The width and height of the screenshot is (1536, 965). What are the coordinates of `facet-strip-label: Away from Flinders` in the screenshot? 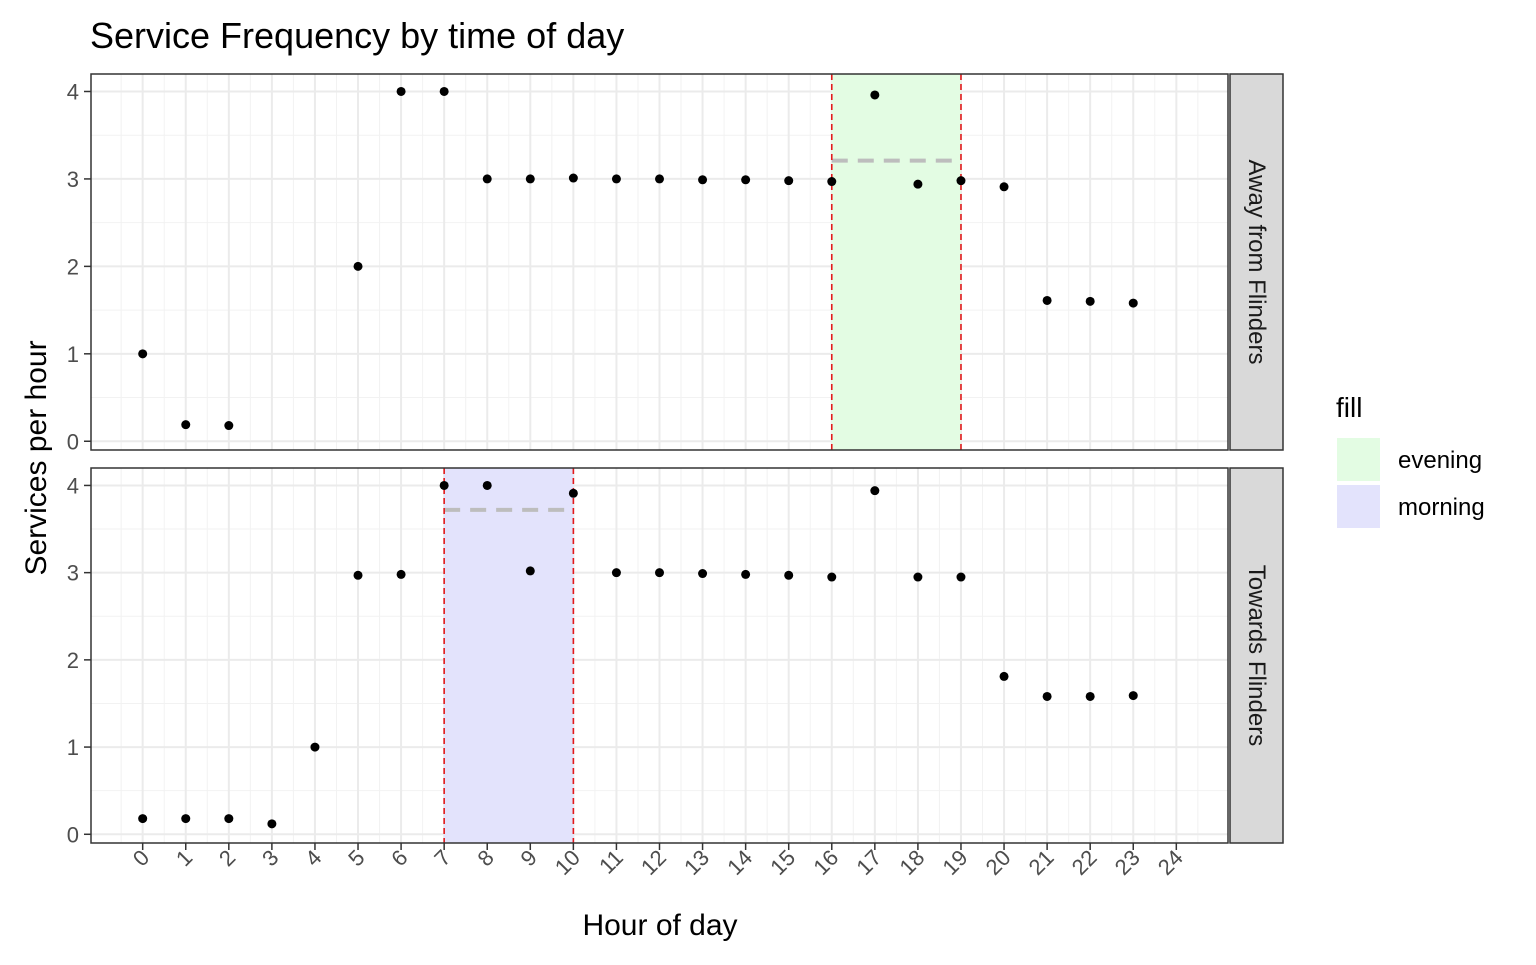 It's located at (1256, 262).